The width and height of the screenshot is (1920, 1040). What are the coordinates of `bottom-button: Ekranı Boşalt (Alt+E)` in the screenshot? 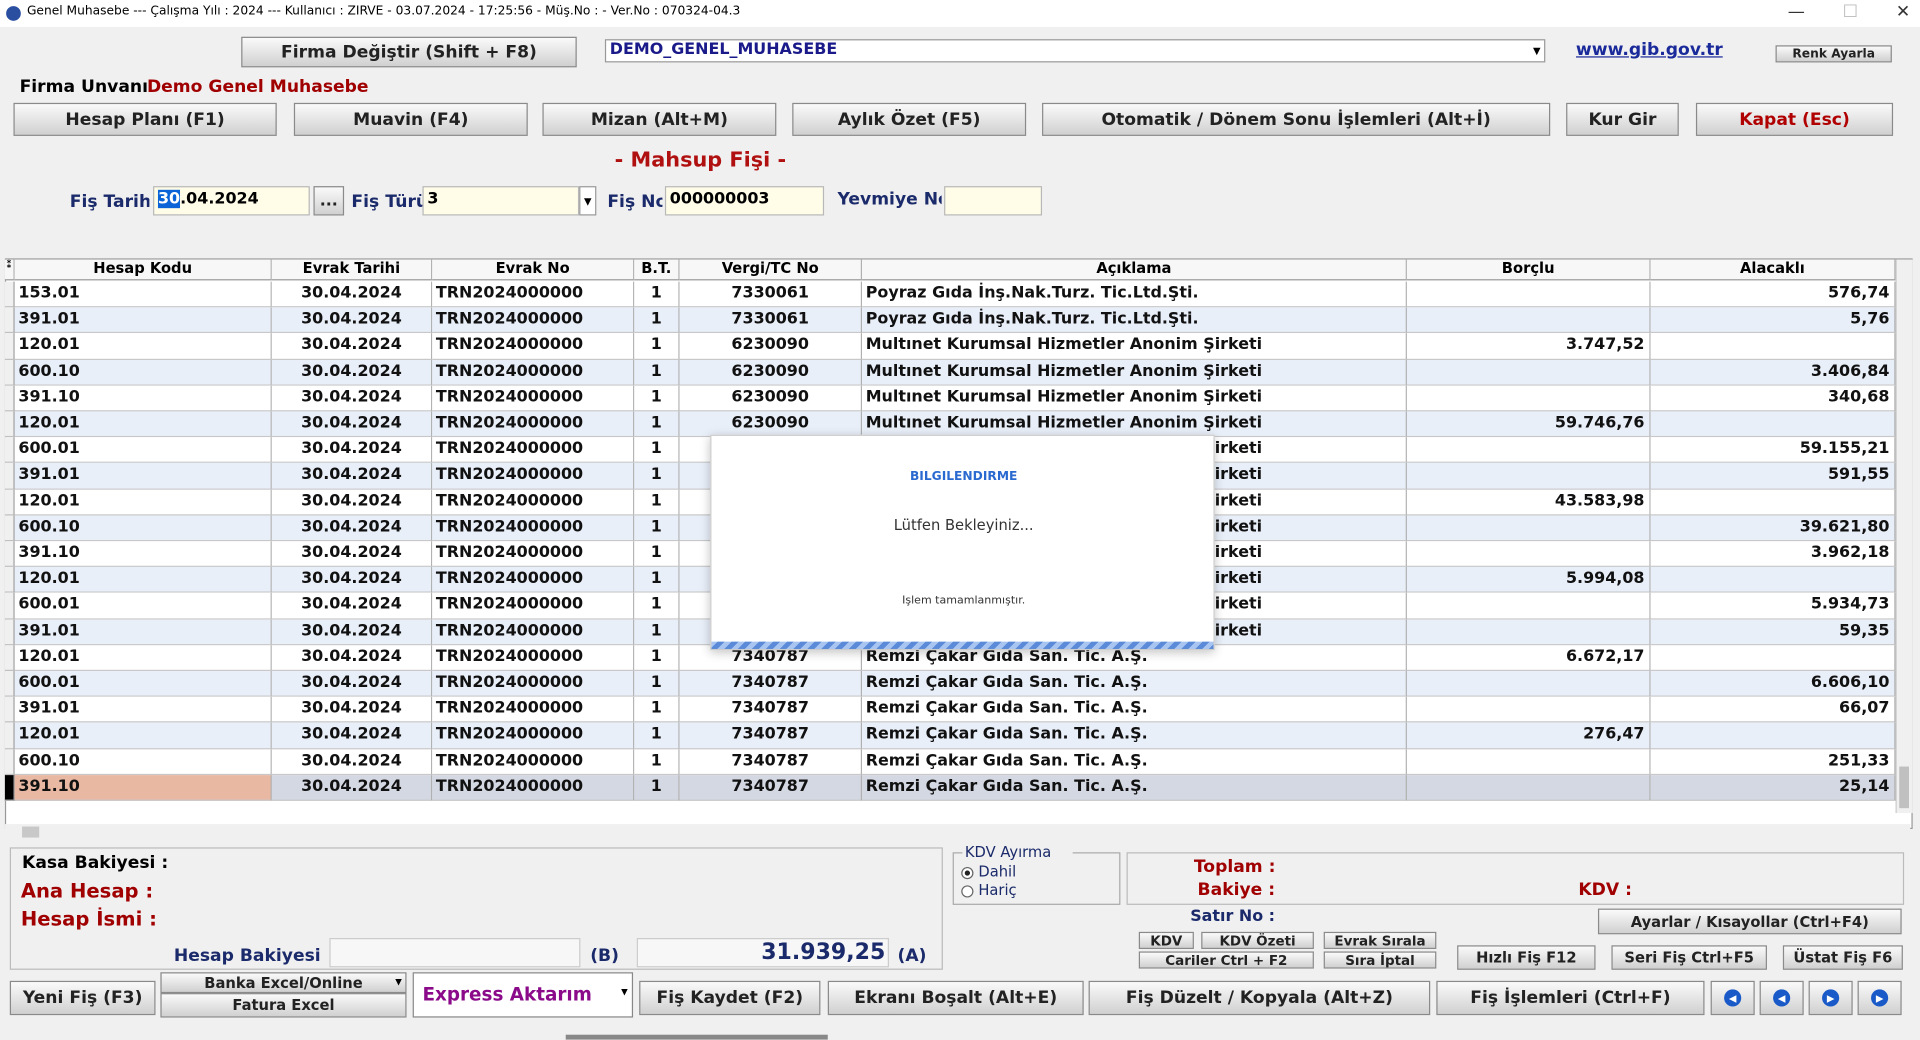 It's located at (955, 998).